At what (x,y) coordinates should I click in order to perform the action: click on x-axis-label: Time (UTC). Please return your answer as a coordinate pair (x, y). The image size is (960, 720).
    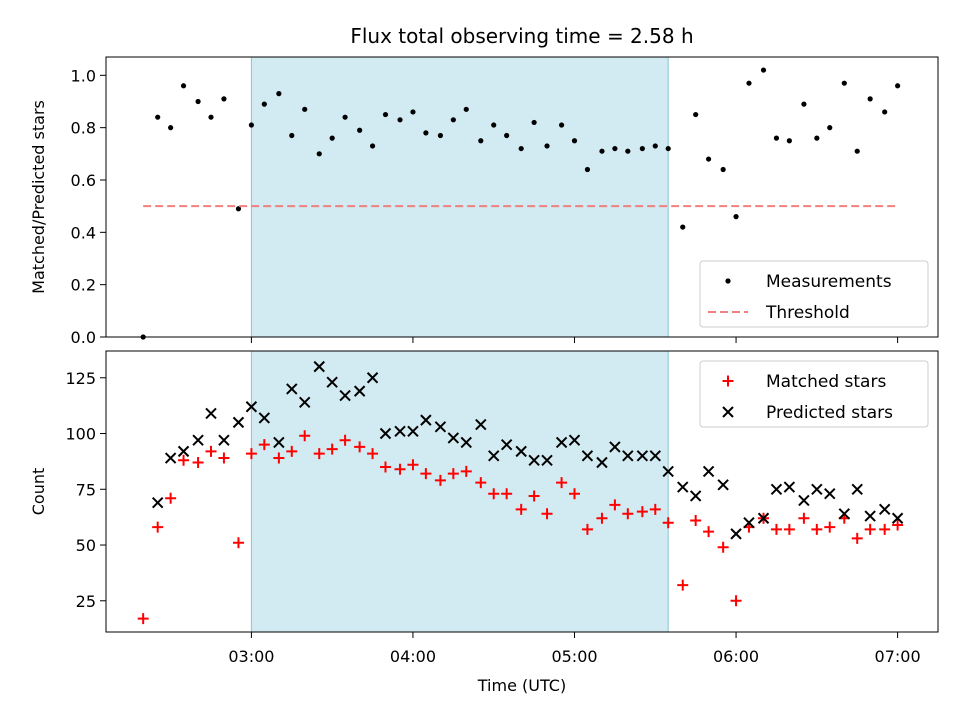
    Looking at the image, I should click on (521, 685).